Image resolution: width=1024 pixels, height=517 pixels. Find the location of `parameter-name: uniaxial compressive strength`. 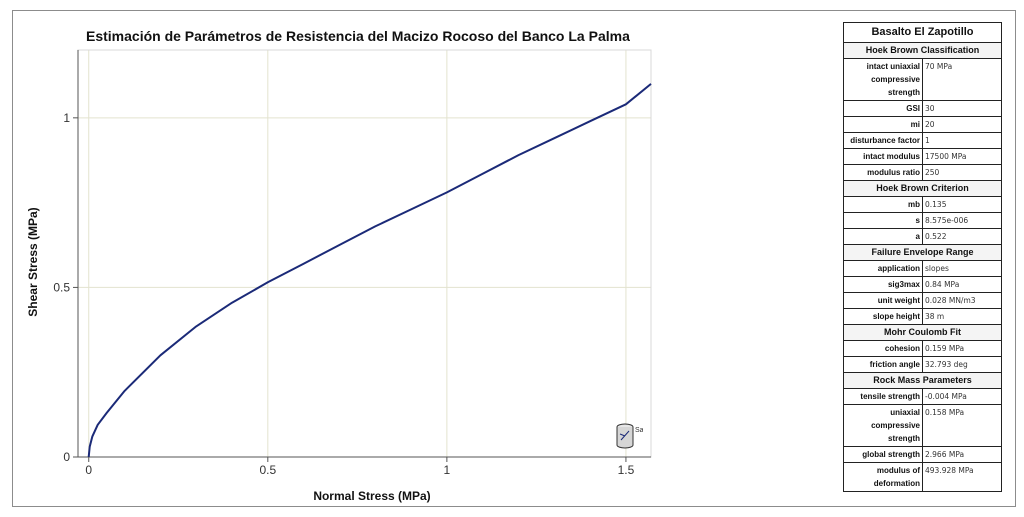

parameter-name: uniaxial compressive strength is located at coordinates (883, 425).